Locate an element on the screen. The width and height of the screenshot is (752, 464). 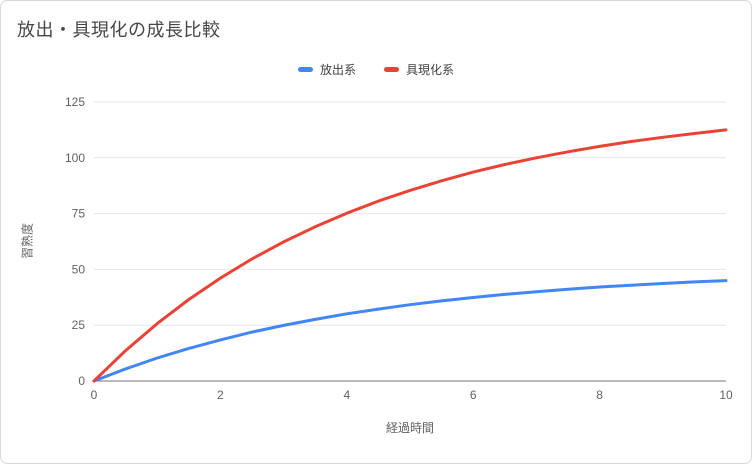
legend-label: 放出系 is located at coordinates (337, 70).